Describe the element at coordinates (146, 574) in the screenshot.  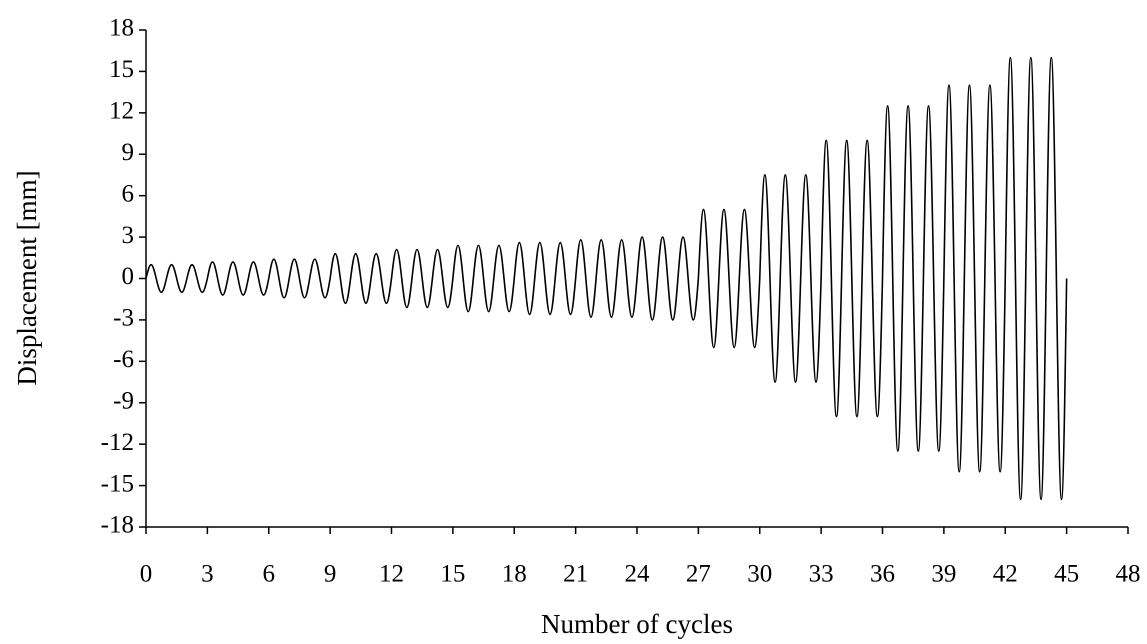
I see `x-tick-label: 0` at that location.